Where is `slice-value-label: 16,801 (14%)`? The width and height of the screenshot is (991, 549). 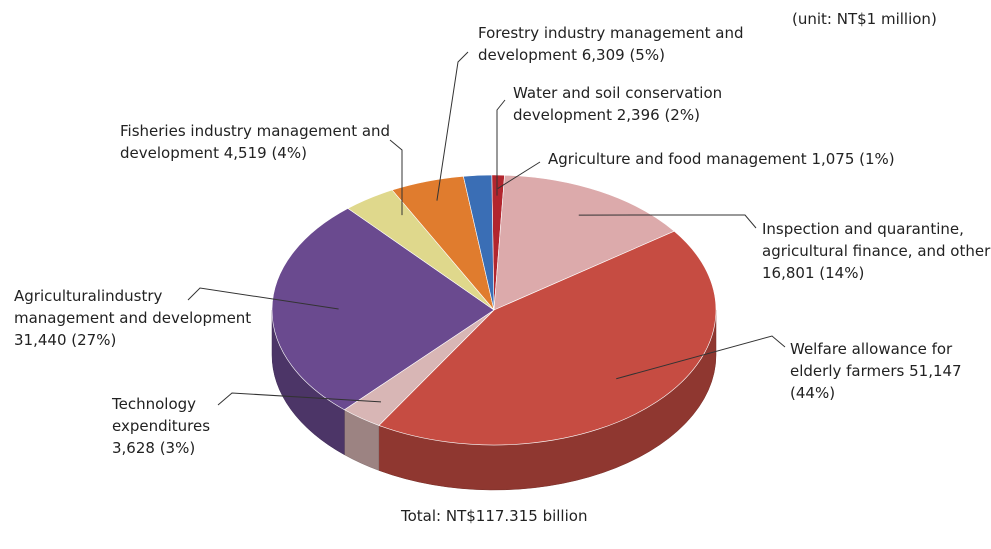 slice-value-label: 16,801 (14%) is located at coordinates (813, 273).